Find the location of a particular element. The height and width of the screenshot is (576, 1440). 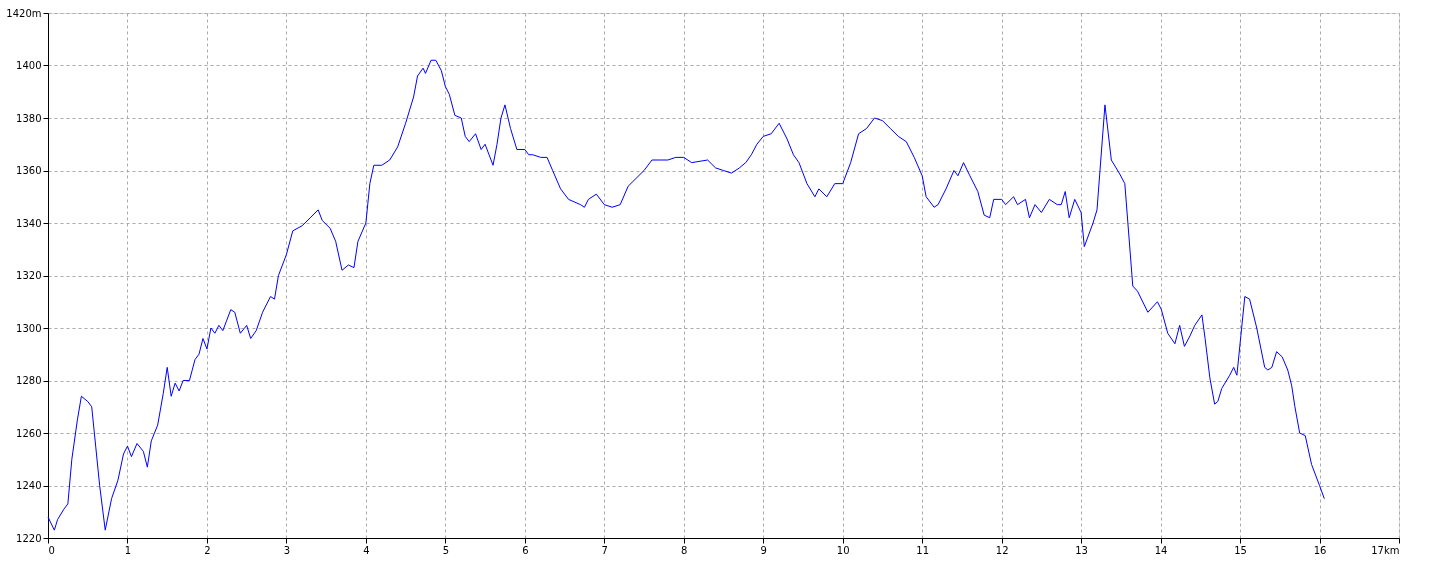

x-tick-label: 9 is located at coordinates (763, 550).